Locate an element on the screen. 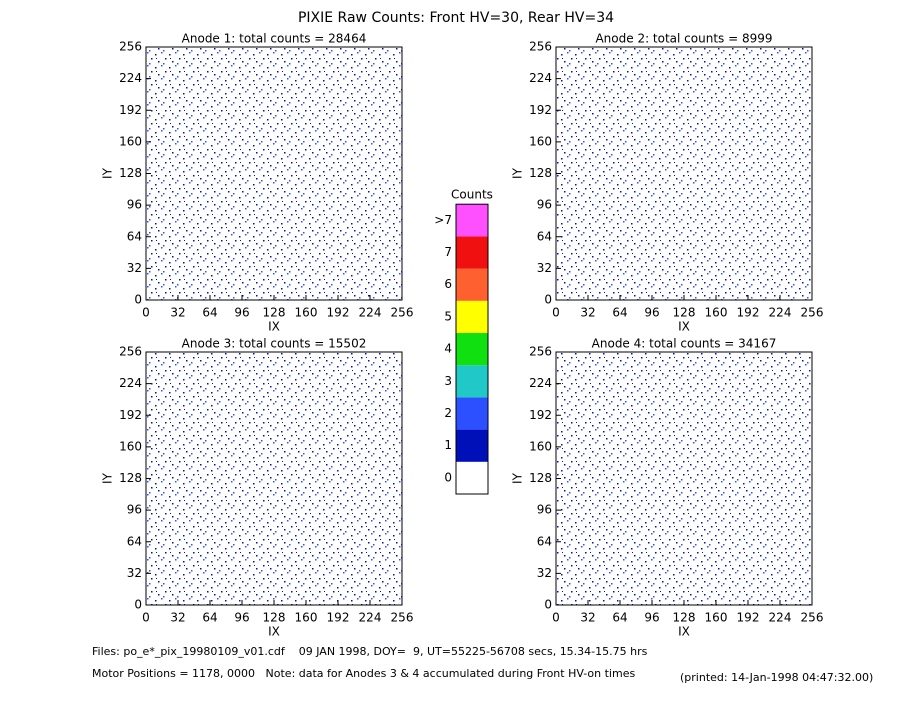 The height and width of the screenshot is (705, 913). colorbar-frame is located at coordinates (472, 349).